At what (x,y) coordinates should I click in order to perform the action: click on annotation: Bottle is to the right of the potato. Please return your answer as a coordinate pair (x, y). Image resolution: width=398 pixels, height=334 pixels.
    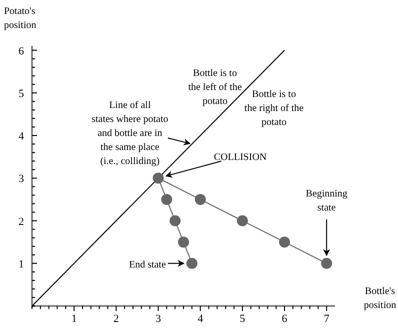
    Looking at the image, I should click on (274, 108).